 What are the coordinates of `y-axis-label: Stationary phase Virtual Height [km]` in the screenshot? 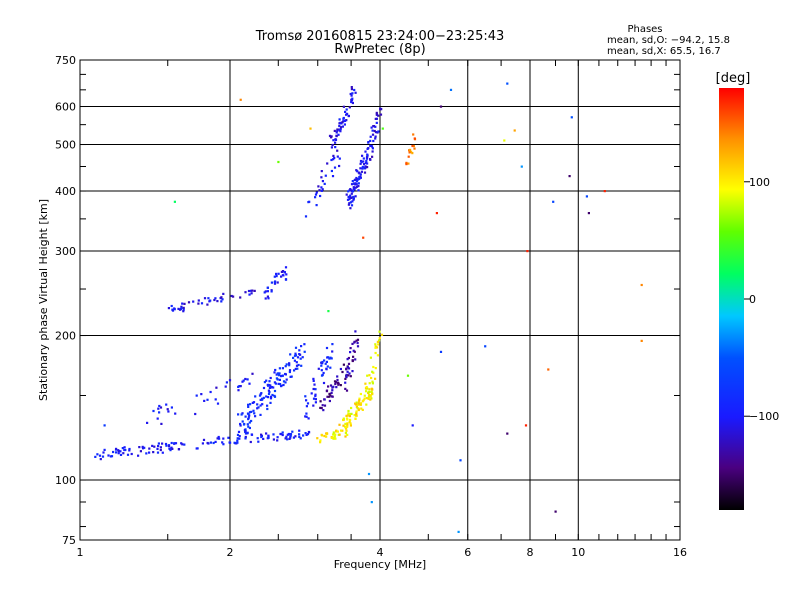 It's located at (43, 300).